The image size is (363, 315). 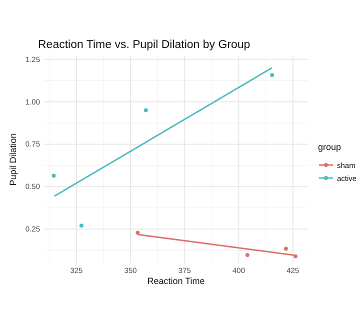 I want to click on x-axis-title: Reaction Time, so click(x=176, y=281).